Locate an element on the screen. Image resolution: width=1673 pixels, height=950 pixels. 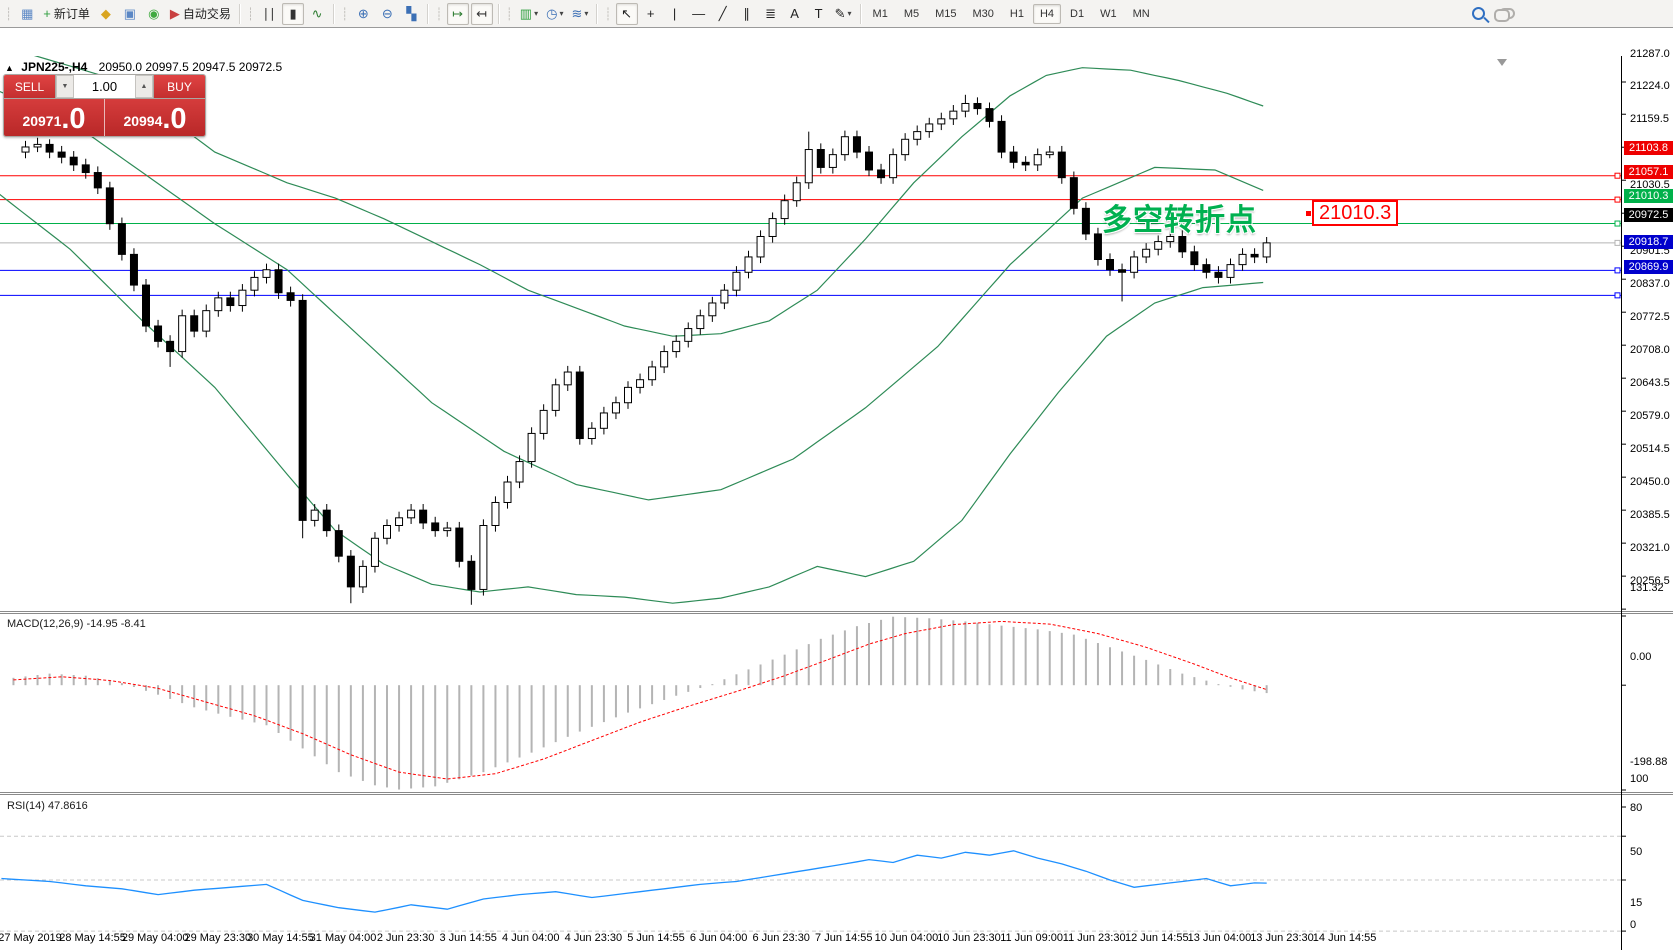
time-axis-label: 3 Jun 14:55 is located at coordinates (468, 938).